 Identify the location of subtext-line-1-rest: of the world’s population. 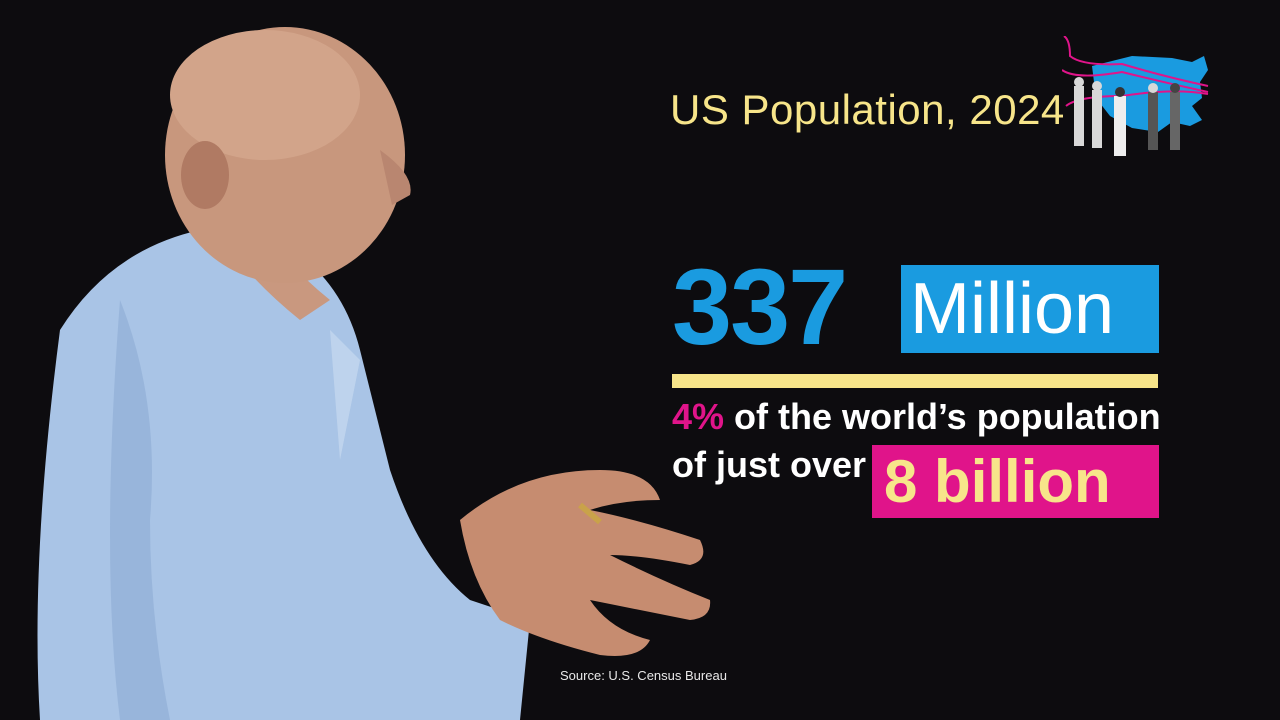
(942, 416).